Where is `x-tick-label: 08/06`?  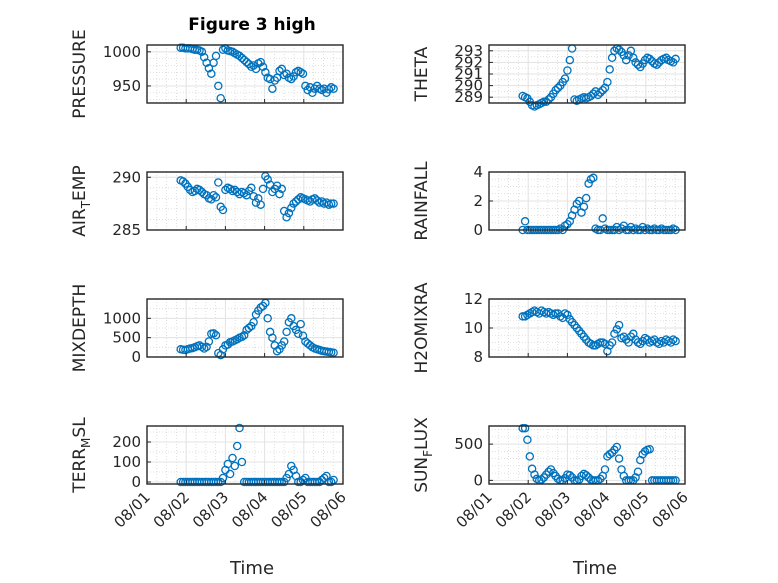
x-tick-label: 08/06 is located at coordinates (328, 509).